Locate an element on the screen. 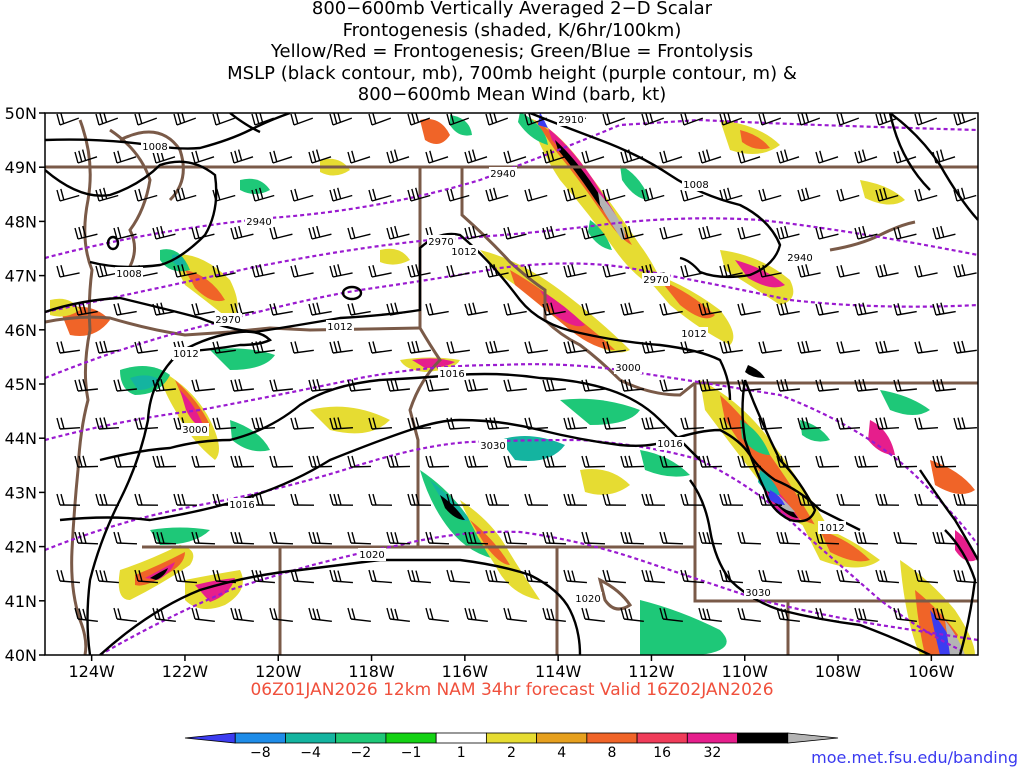 Image resolution: width=1024 pixels, height=768 pixels. colorbar is located at coordinates (511, 738).